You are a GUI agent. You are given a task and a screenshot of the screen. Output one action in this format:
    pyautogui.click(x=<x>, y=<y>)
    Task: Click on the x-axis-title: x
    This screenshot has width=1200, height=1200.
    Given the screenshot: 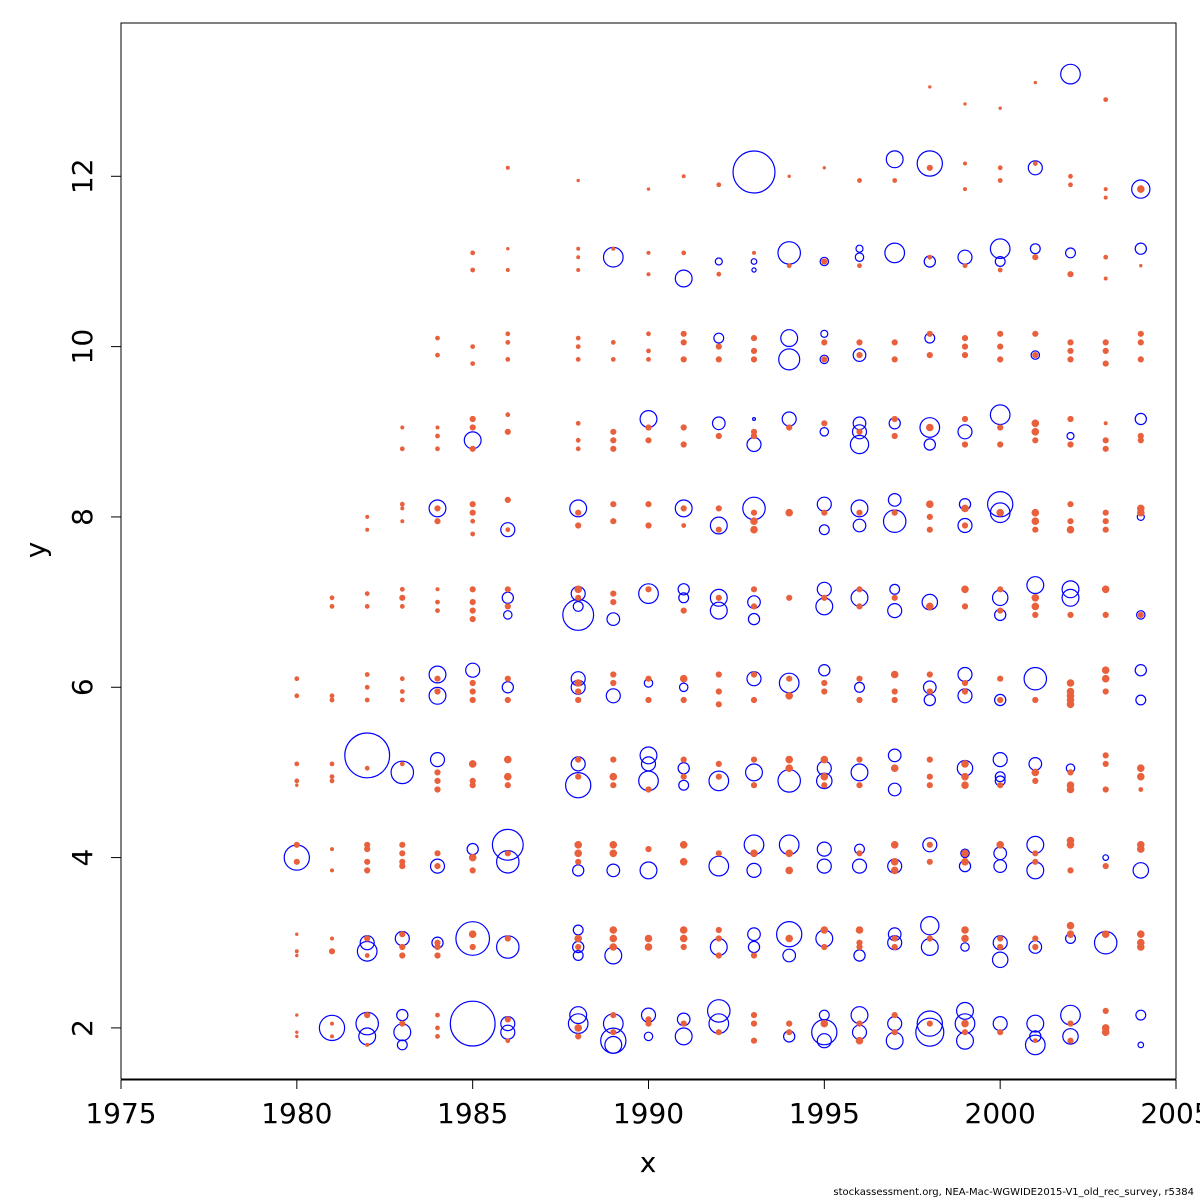 What is the action you would take?
    pyautogui.click(x=648, y=1162)
    